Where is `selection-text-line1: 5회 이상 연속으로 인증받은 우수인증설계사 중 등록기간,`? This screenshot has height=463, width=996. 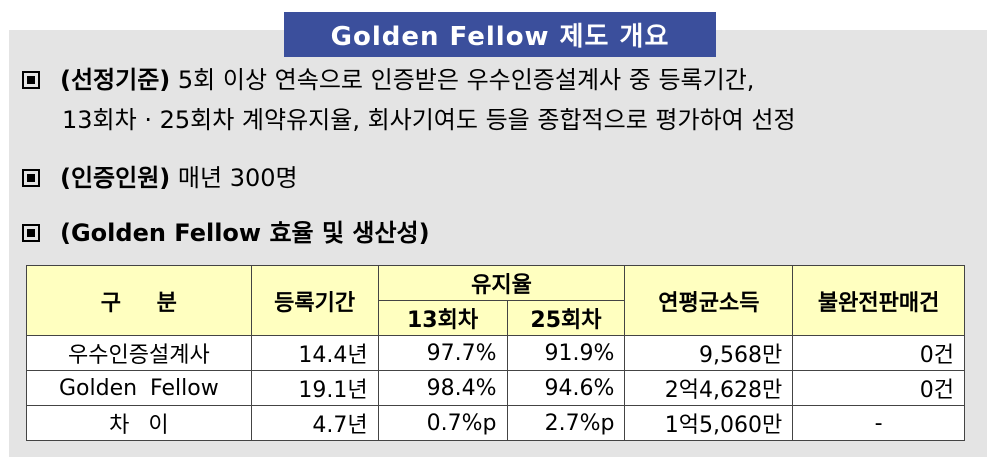 selection-text-line1: 5회 이상 연속으로 인증받은 우수인증설계사 중 등록기간, is located at coordinates (466, 80).